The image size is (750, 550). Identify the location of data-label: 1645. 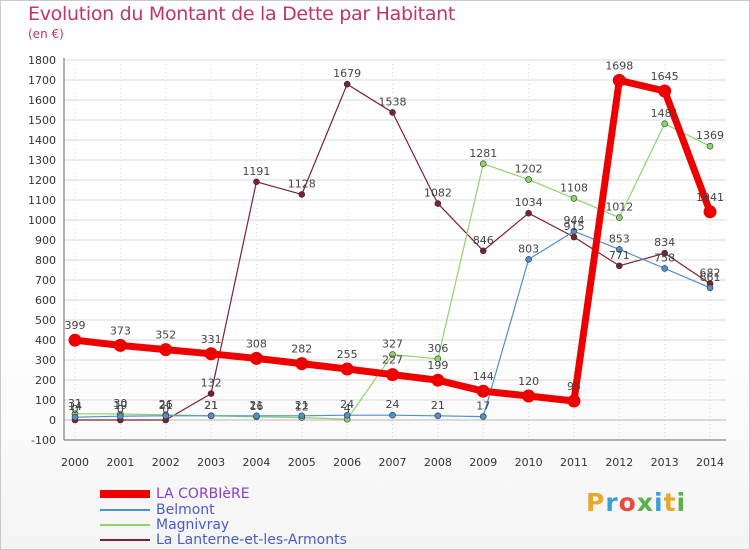
(665, 76).